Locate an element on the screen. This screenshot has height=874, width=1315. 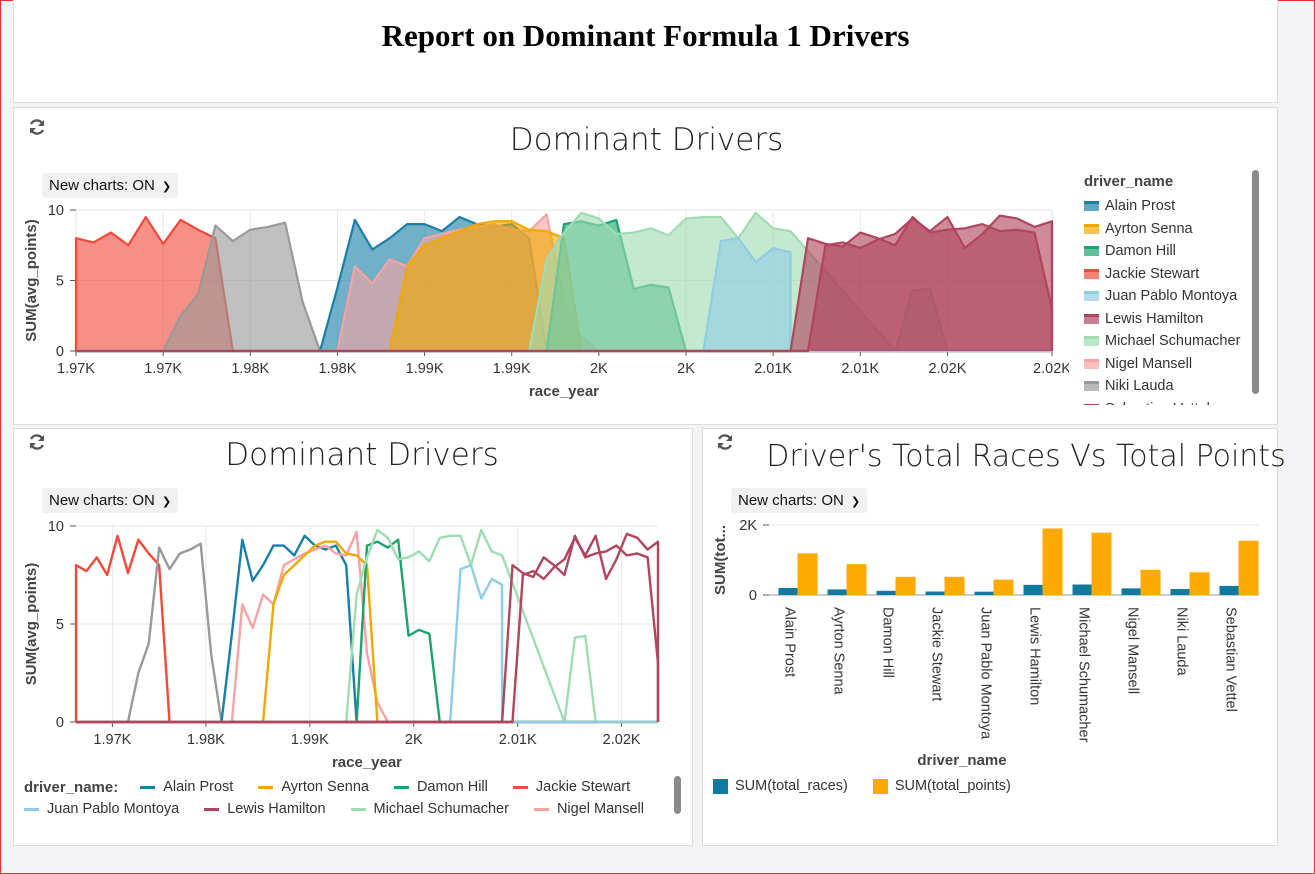
x-tick-label: Michael Schumacher is located at coordinates (1084, 675).